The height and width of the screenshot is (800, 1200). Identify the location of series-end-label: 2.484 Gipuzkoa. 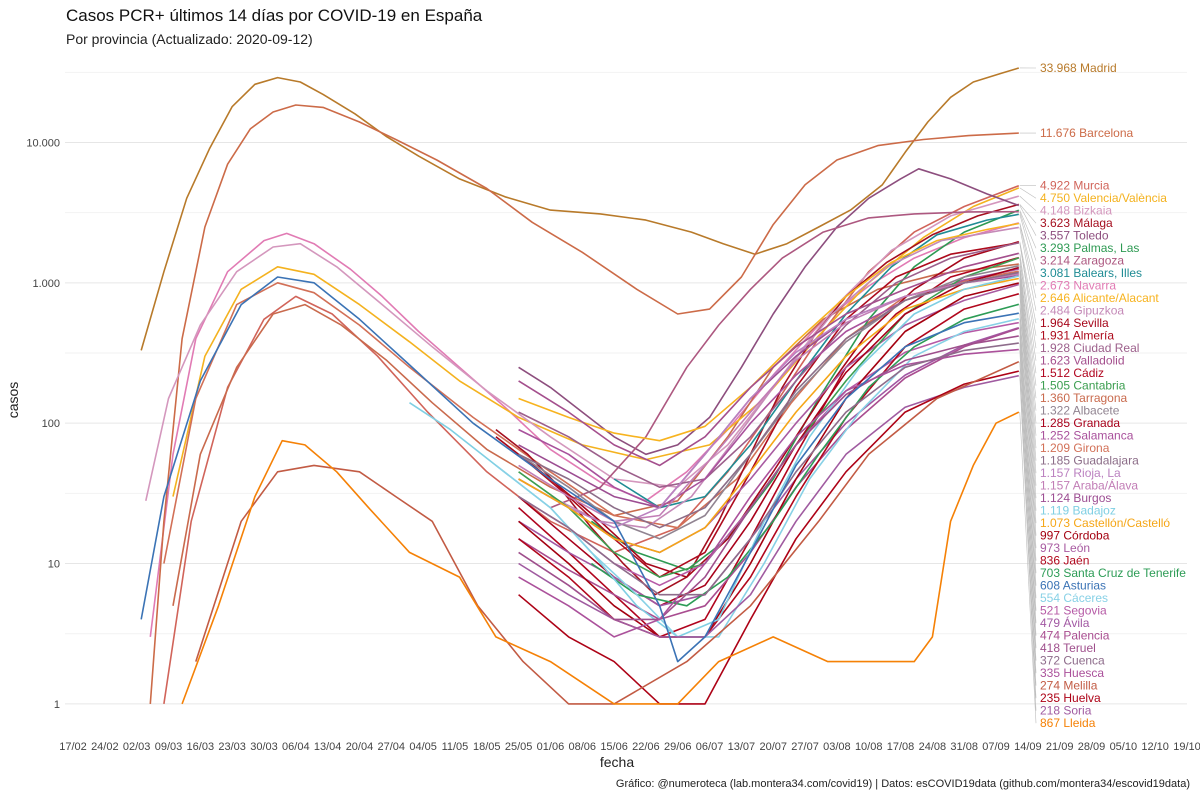
(1082, 311).